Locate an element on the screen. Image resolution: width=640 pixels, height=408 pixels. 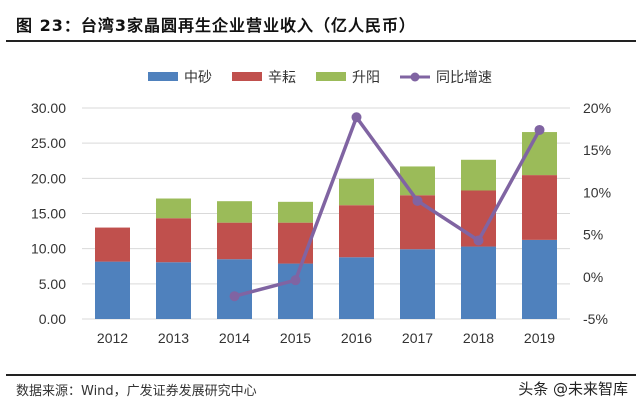
y-tick-label: 25.00 is located at coordinates (48, 143).